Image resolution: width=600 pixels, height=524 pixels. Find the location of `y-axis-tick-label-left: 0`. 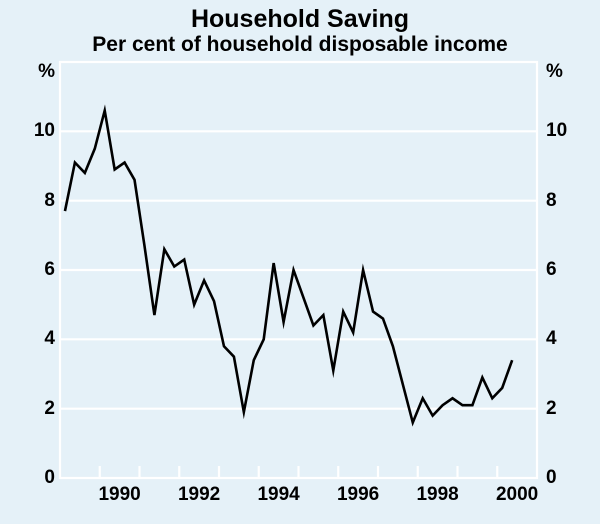

y-axis-tick-label-left: 0 is located at coordinates (49, 477).